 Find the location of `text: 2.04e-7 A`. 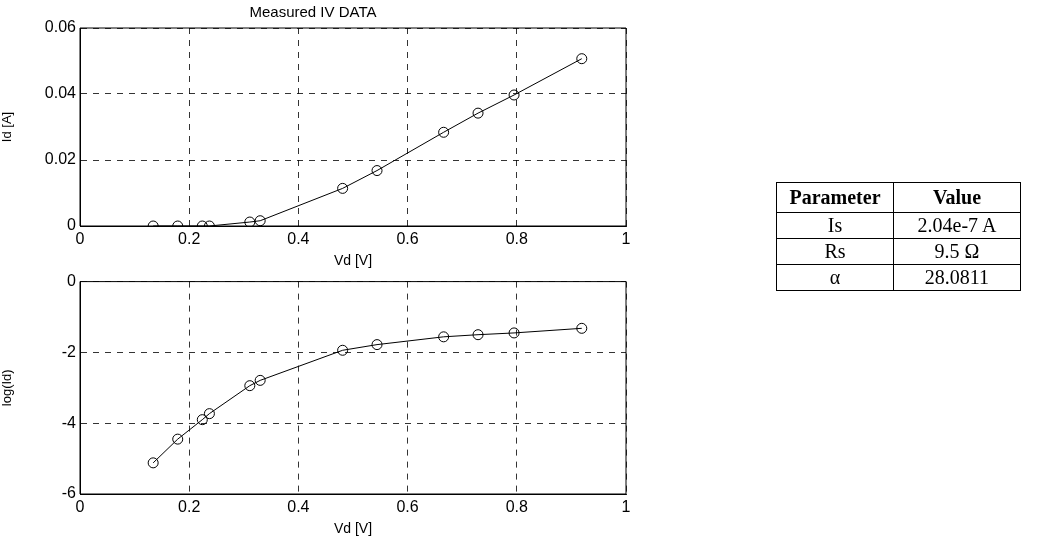

text: 2.04e-7 A is located at coordinates (957, 225).